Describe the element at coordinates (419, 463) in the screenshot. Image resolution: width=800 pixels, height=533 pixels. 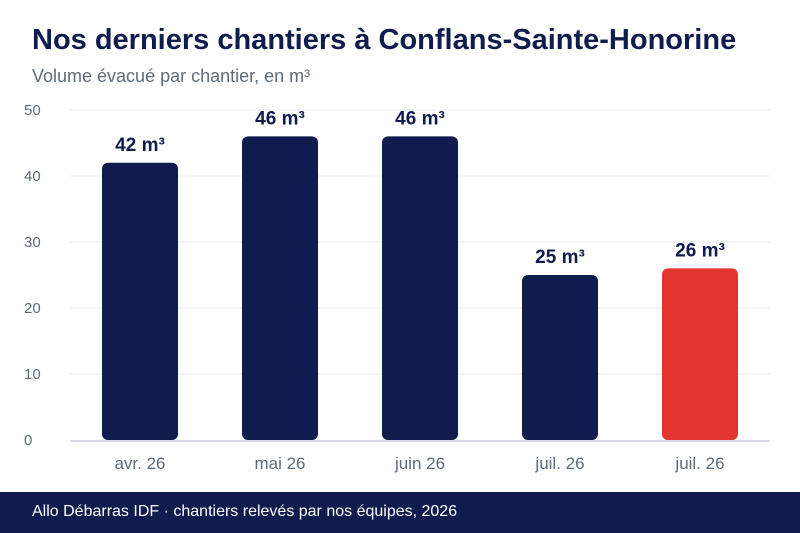
I see `x-tick-label: juin 26` at that location.